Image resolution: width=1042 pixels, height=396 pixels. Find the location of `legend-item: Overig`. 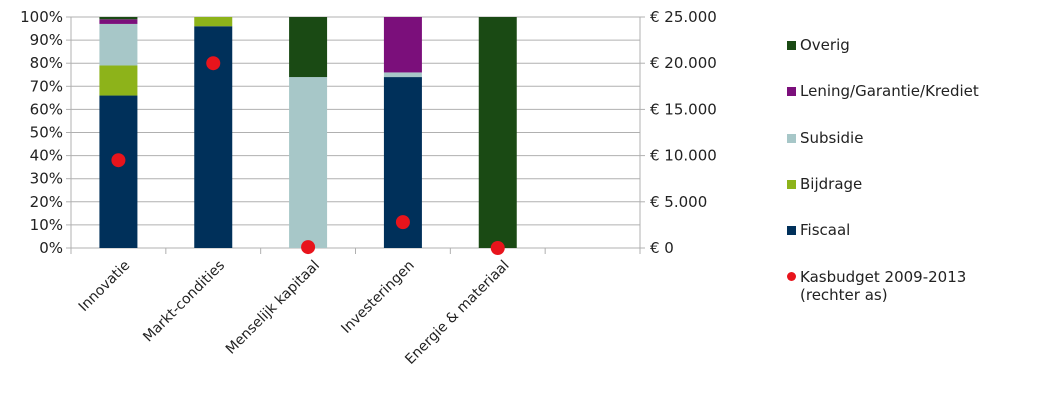

legend-item: Overig is located at coordinates (818, 45).